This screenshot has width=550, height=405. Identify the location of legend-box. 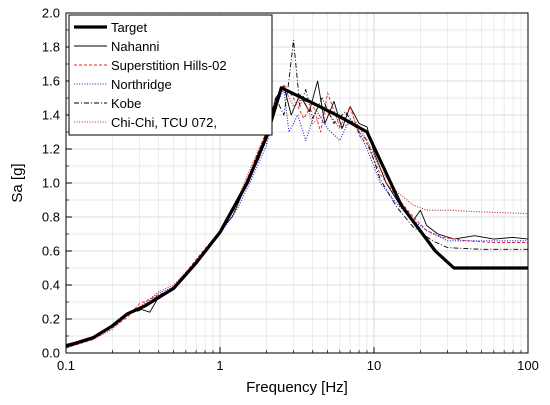
(170, 75).